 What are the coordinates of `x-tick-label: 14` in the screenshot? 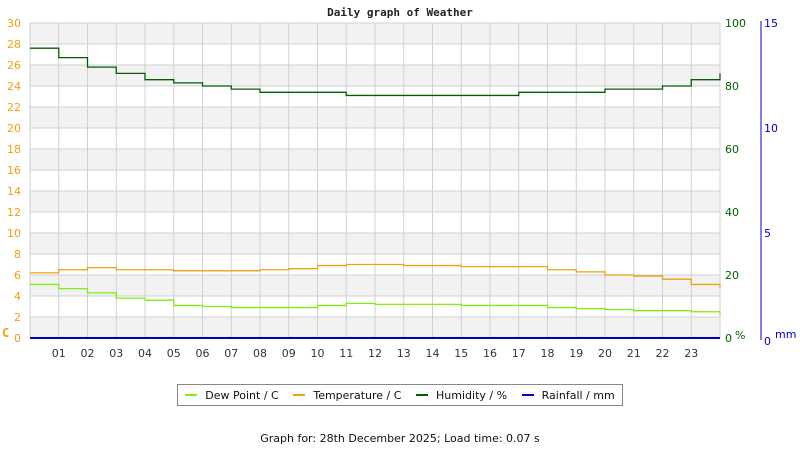 It's located at (433, 353).